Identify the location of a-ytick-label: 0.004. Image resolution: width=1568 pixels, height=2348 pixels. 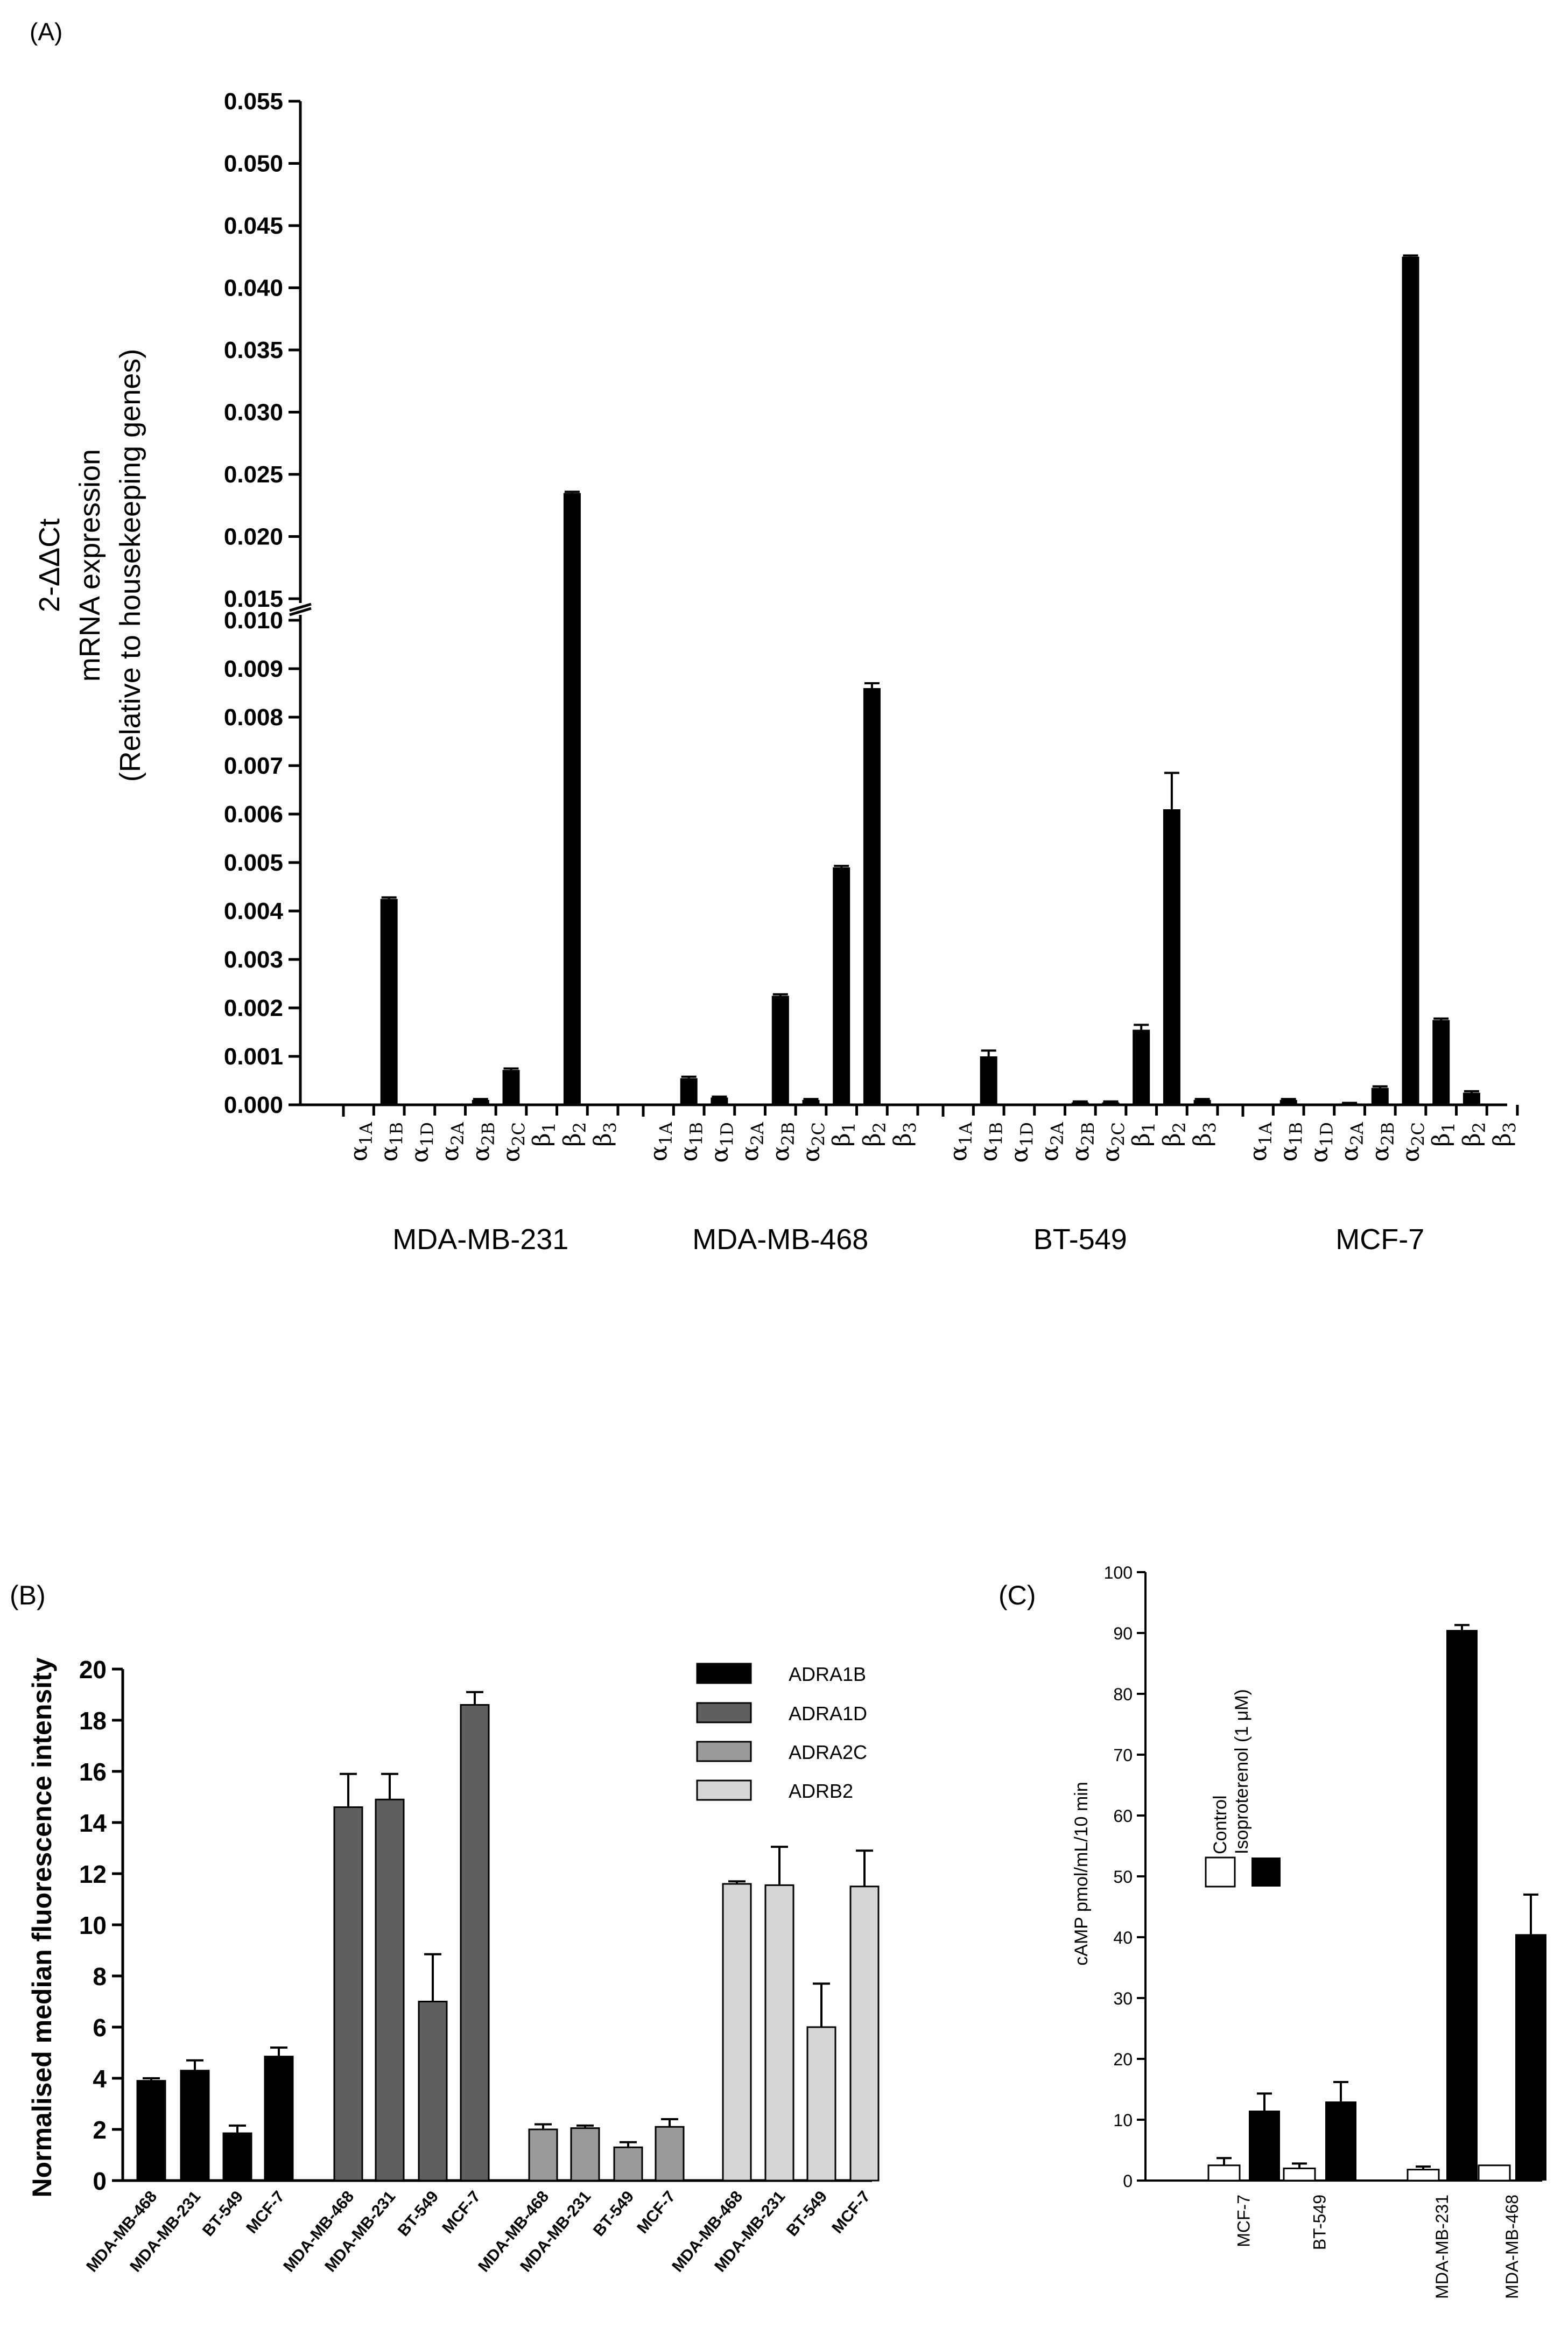
(254, 911).